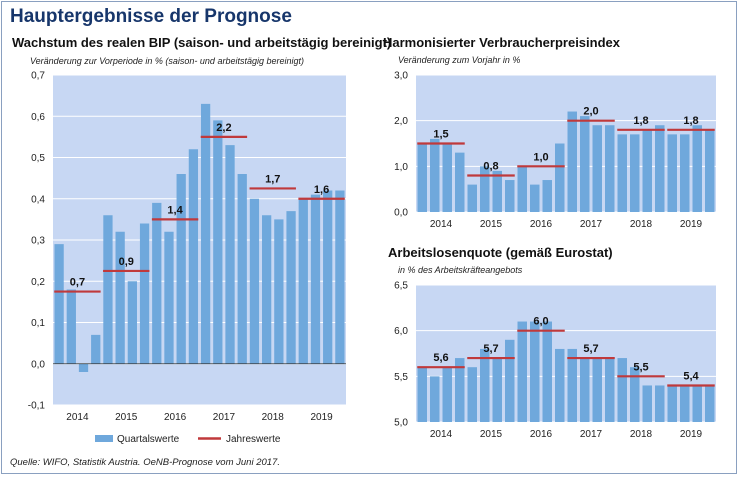 The image size is (740, 477). What do you see at coordinates (38, 199) in the screenshot?
I see `y-tick-label: 0,4` at bounding box center [38, 199].